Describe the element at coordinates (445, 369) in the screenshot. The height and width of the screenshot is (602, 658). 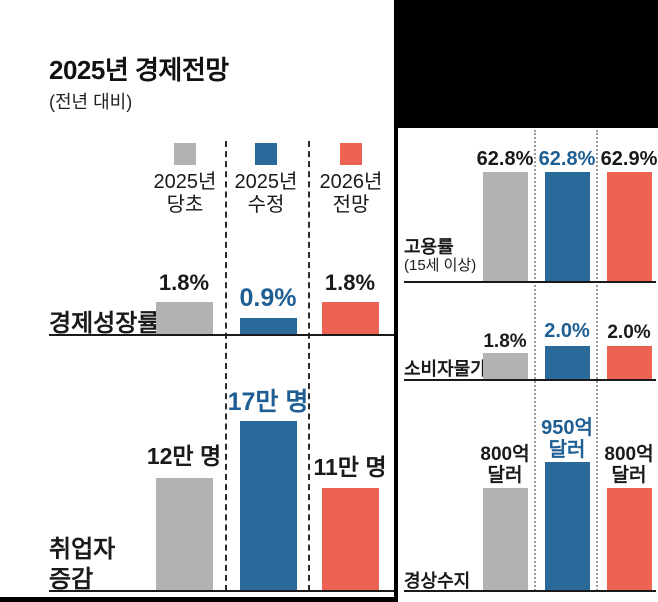
I see `section-label-cpi: 소비자물가` at that location.